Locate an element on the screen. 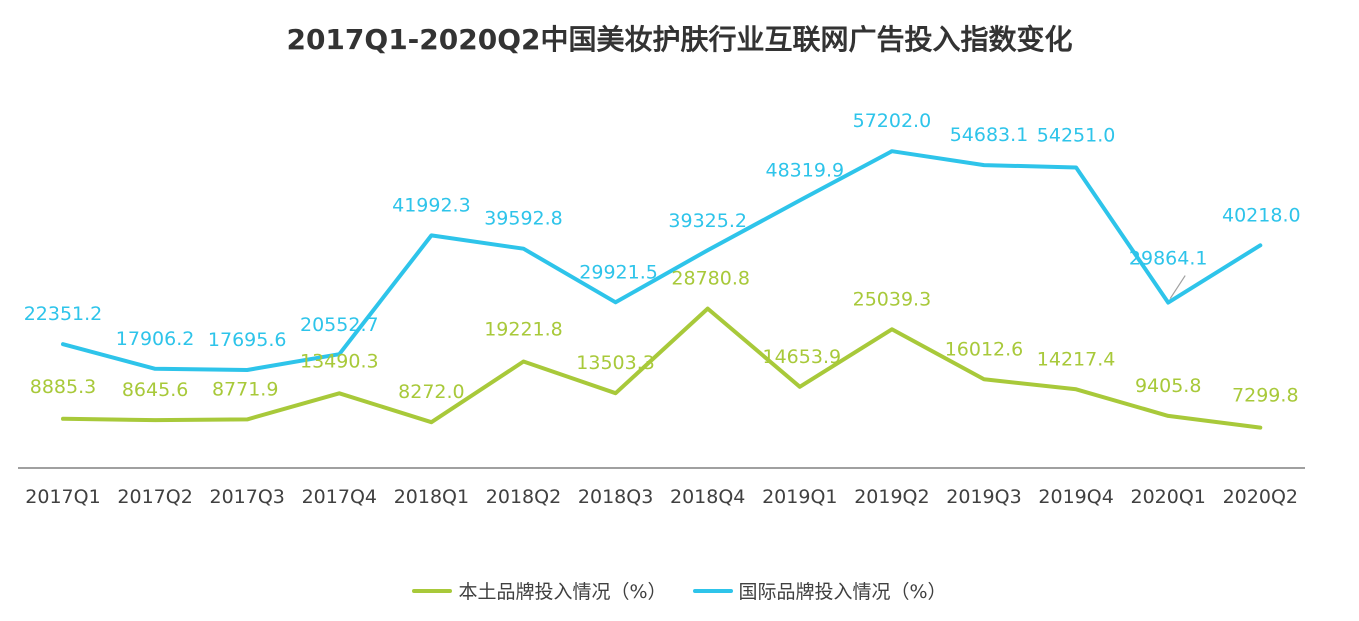  data-label: 22351.2 is located at coordinates (63, 314).